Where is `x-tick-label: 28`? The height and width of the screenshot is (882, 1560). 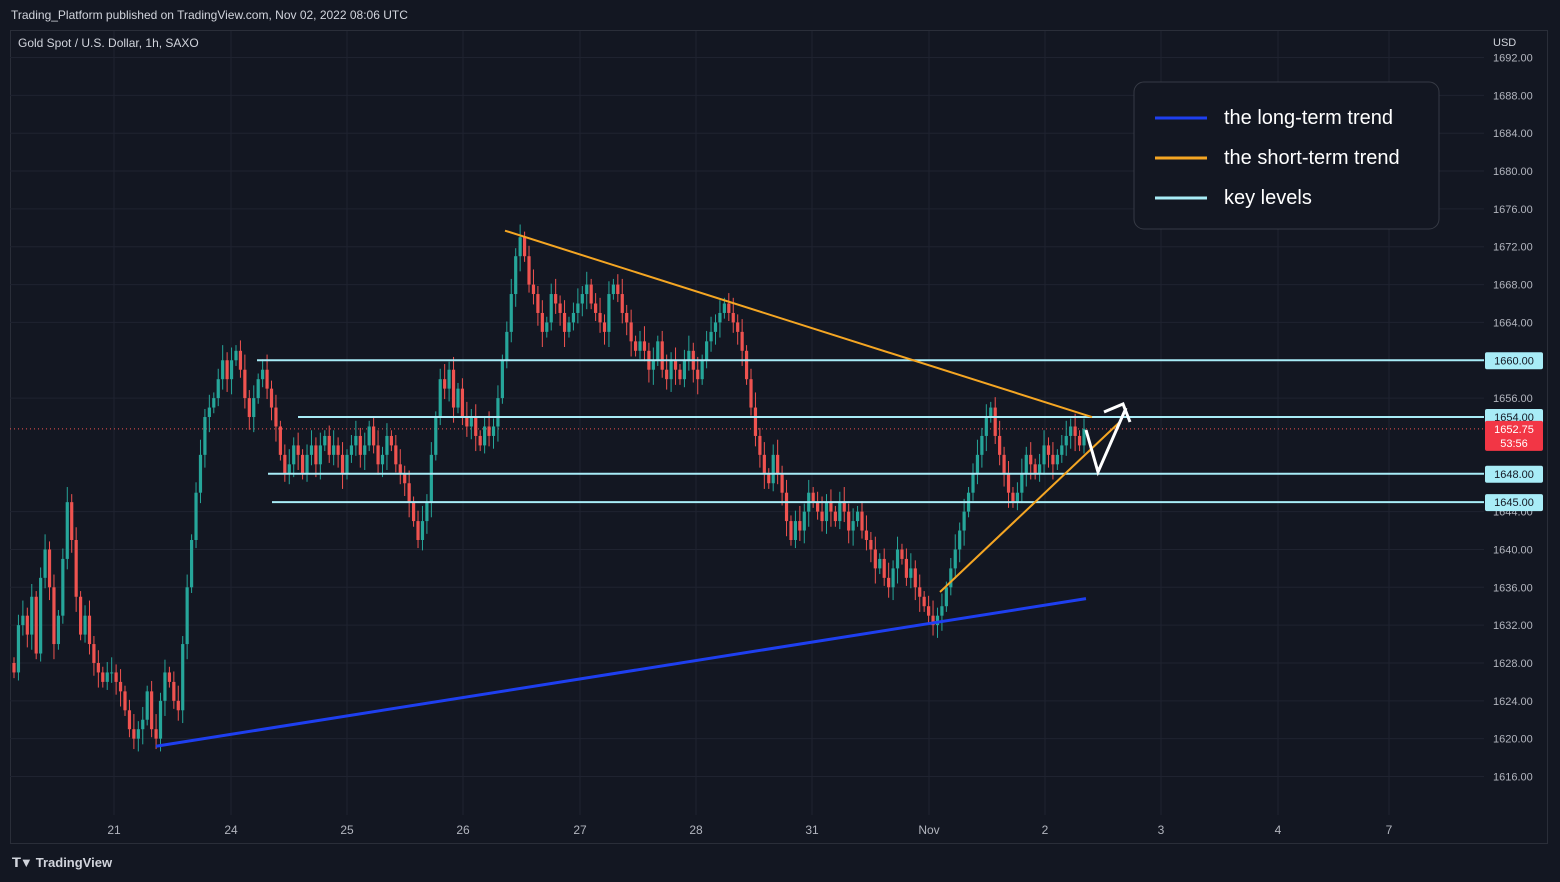
x-tick-label: 28 is located at coordinates (696, 830).